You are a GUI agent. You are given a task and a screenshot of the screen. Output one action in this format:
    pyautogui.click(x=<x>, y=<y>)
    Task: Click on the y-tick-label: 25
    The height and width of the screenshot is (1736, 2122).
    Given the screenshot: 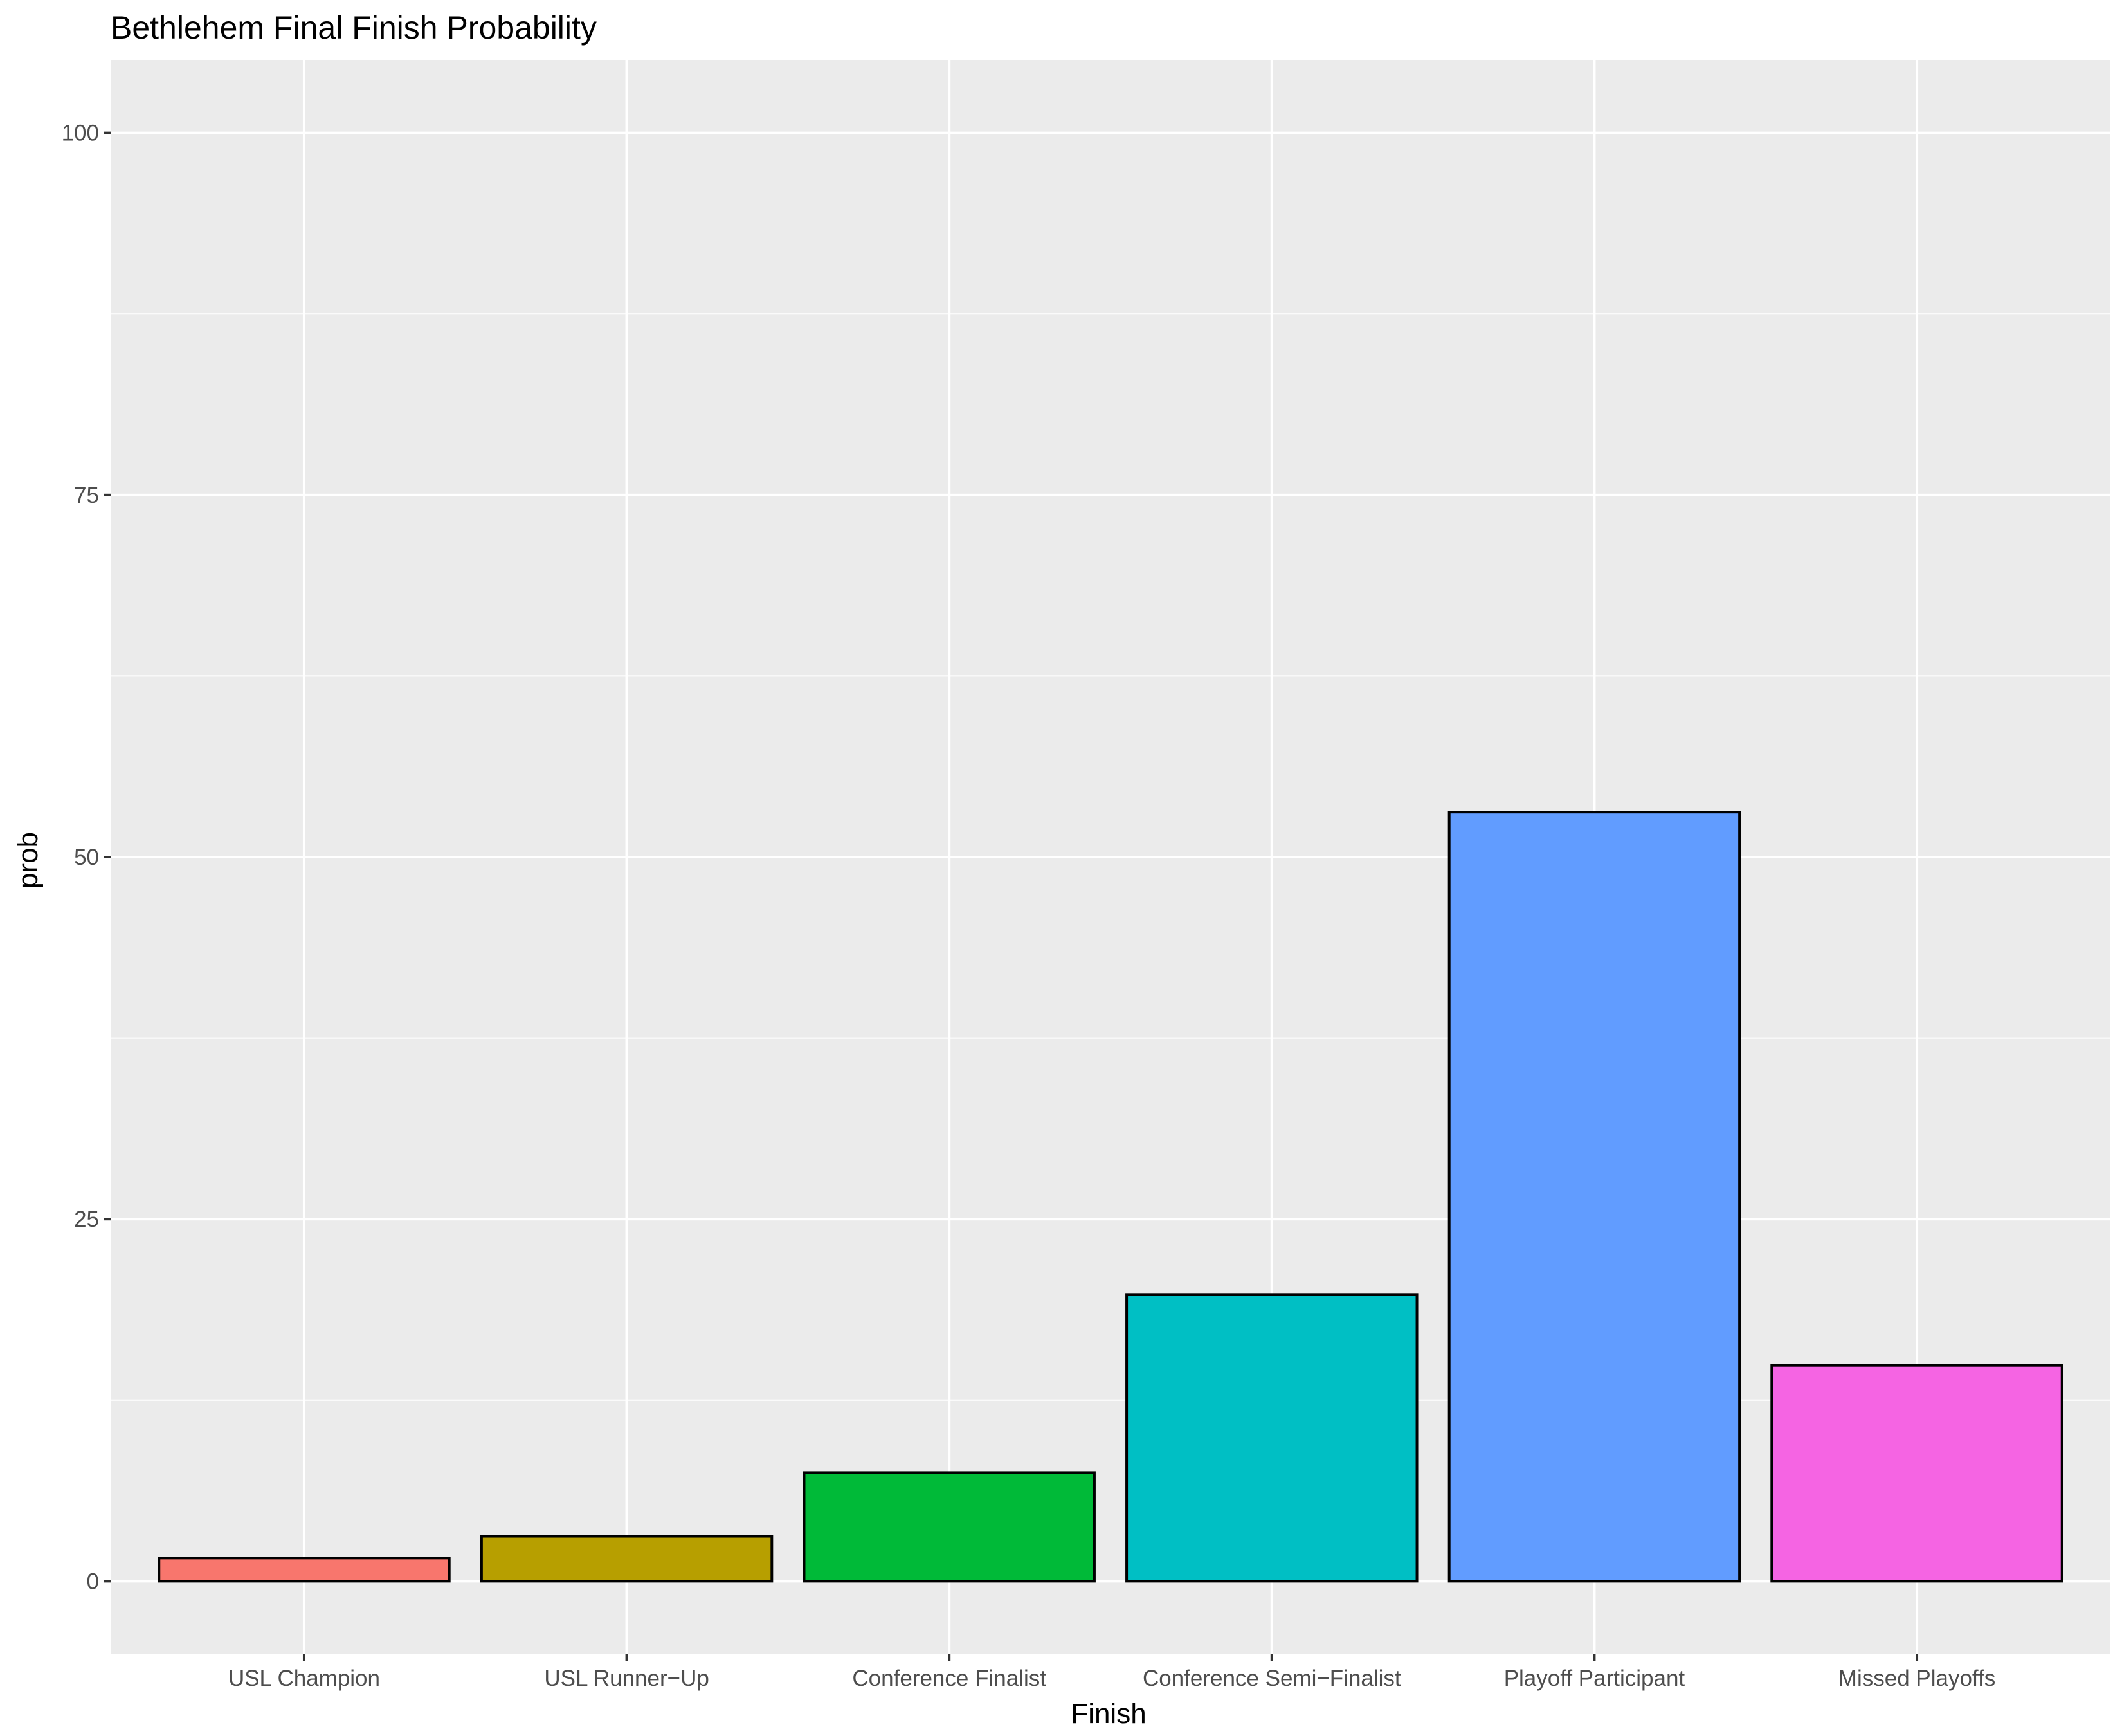 What is the action you would take?
    pyautogui.click(x=86, y=1219)
    